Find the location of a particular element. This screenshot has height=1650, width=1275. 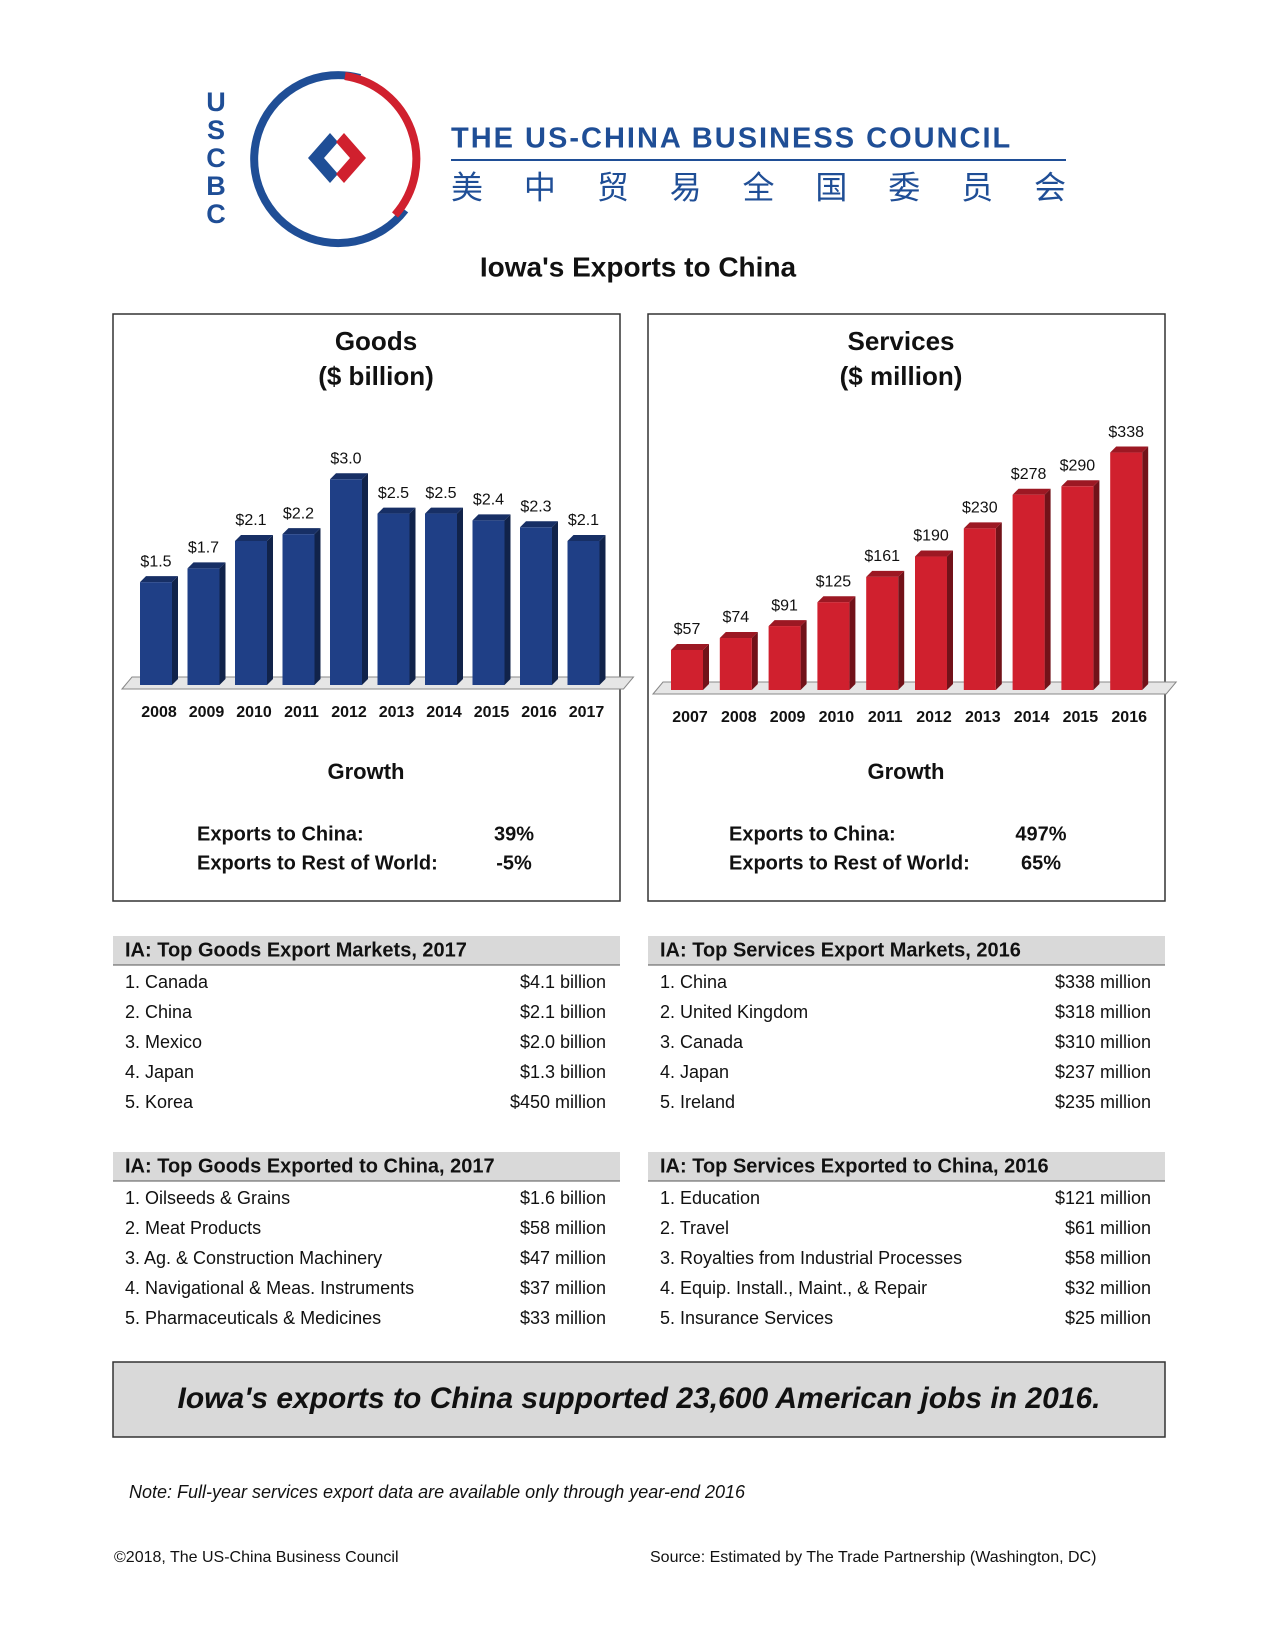

value-label: $2.3 is located at coordinates (535, 507).